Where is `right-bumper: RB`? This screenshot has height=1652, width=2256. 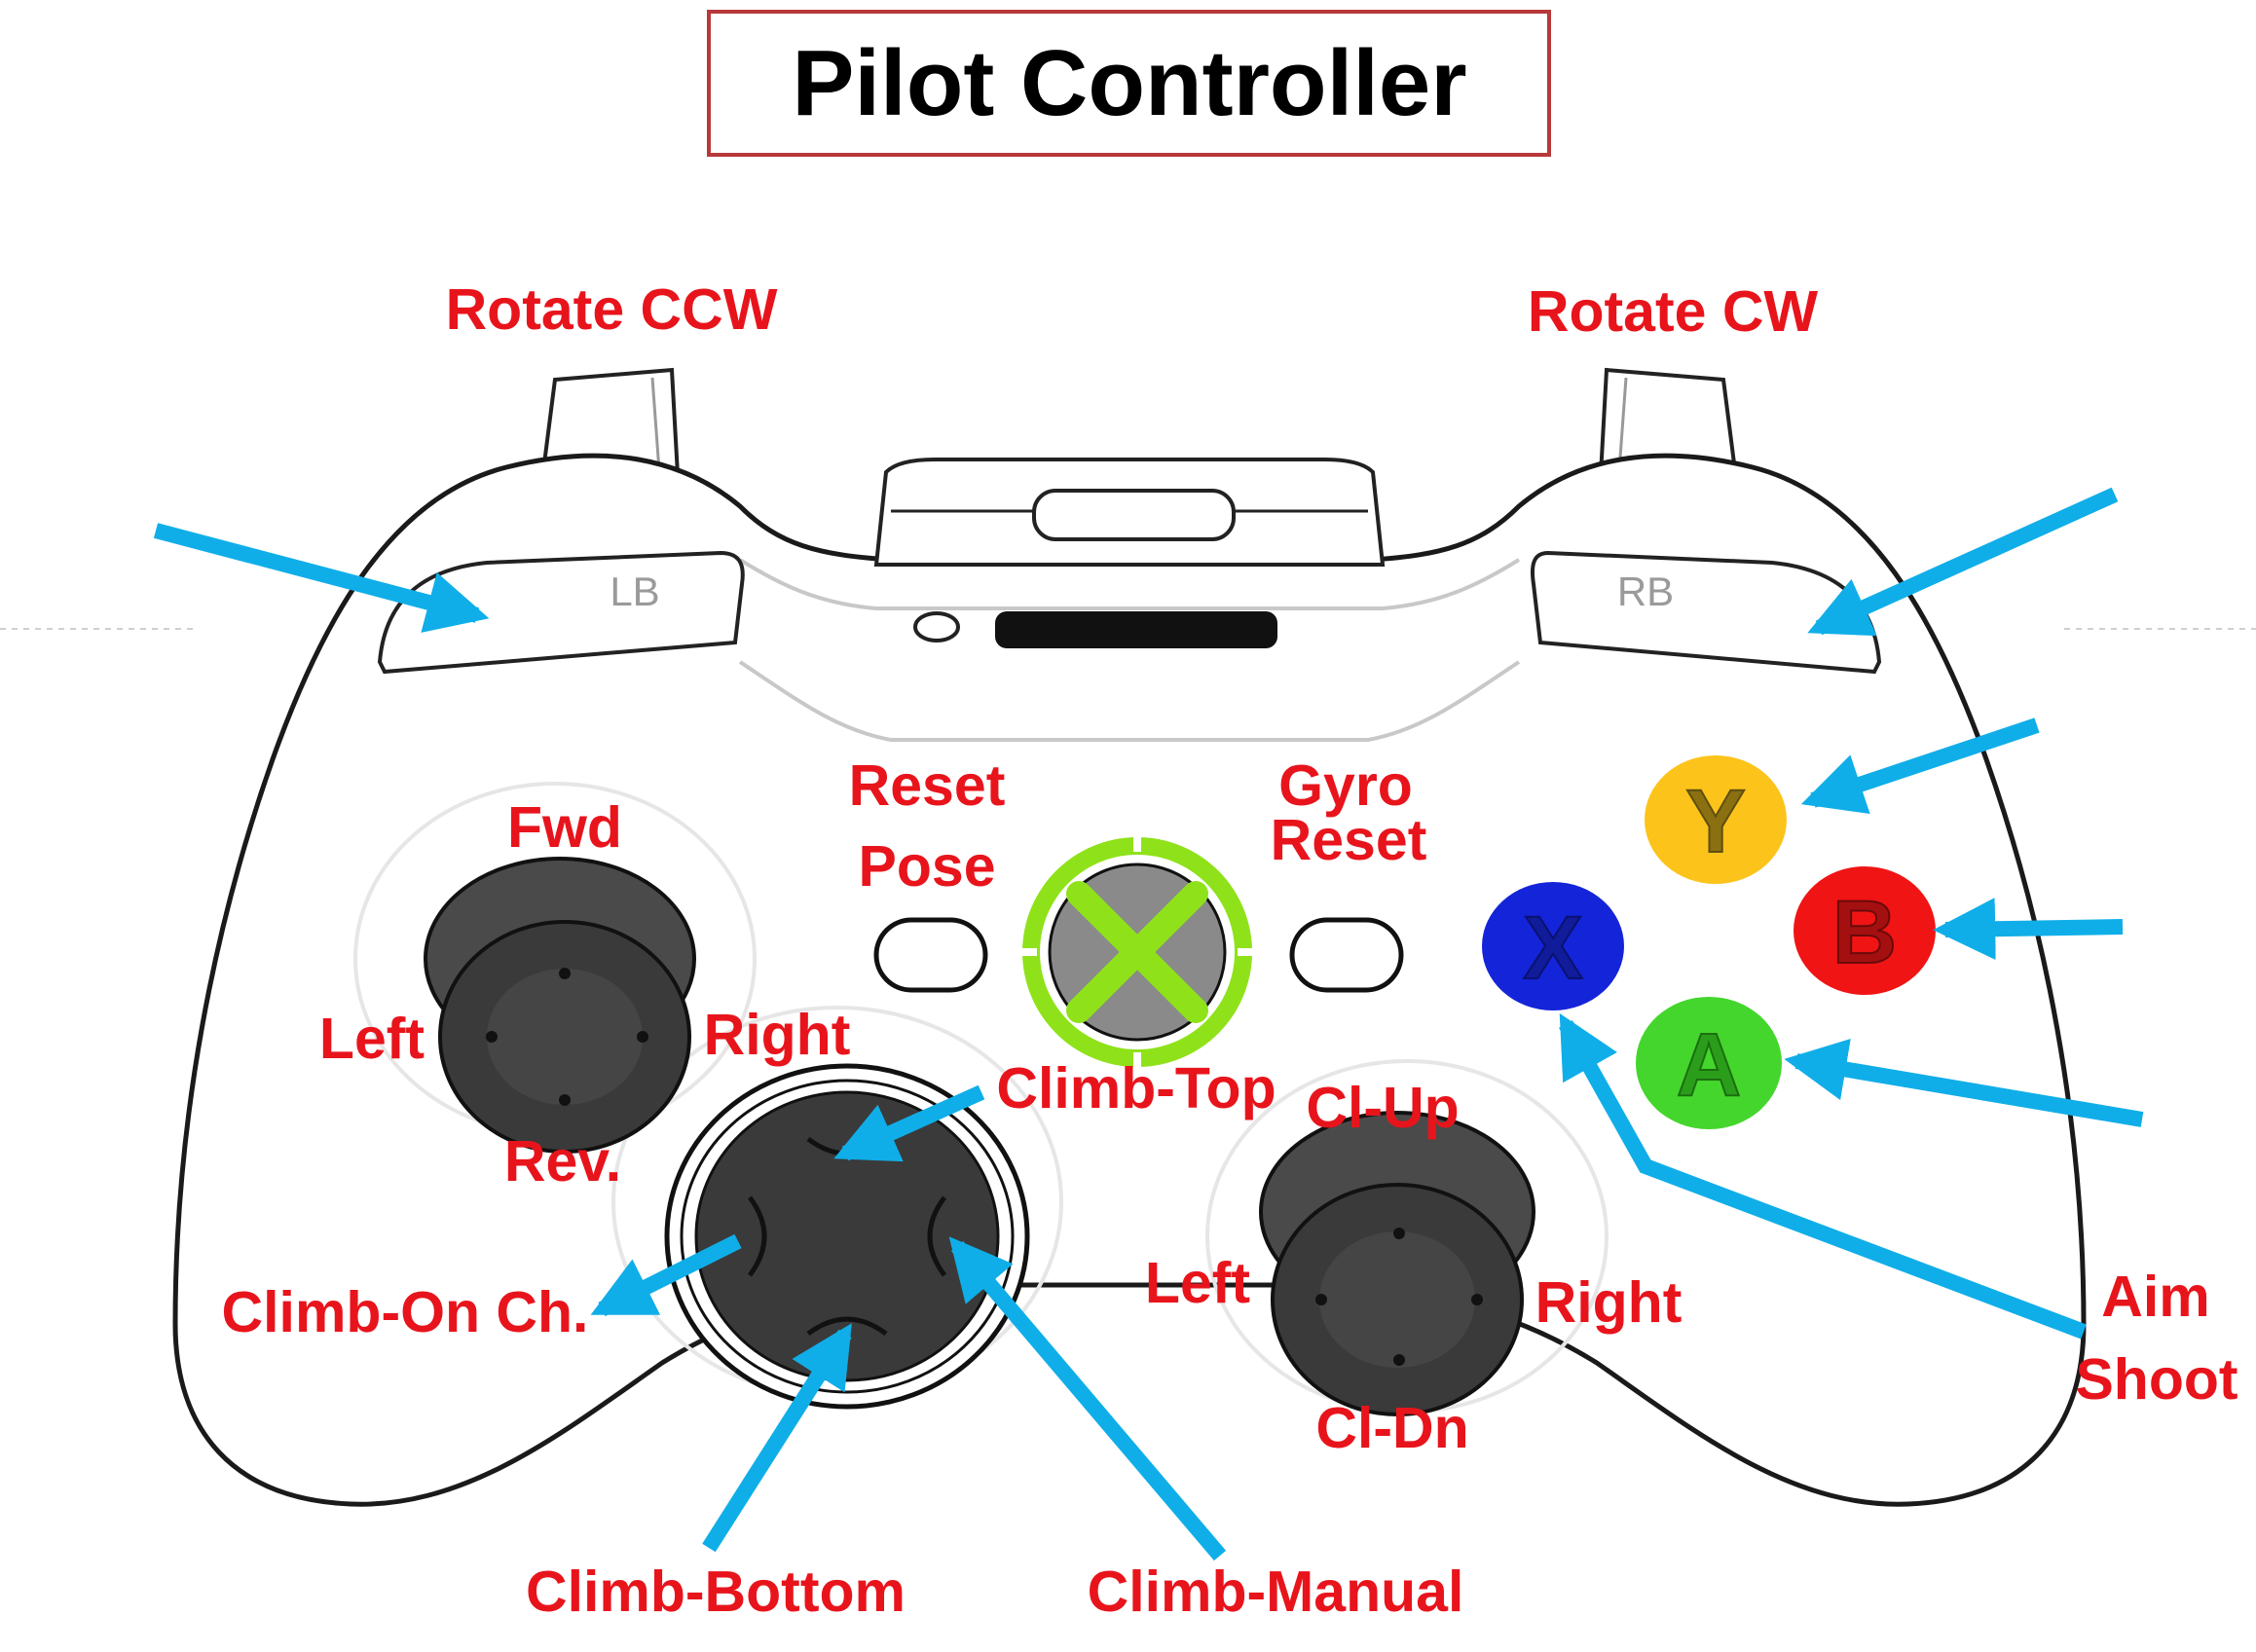 right-bumper: RB is located at coordinates (1706, 612).